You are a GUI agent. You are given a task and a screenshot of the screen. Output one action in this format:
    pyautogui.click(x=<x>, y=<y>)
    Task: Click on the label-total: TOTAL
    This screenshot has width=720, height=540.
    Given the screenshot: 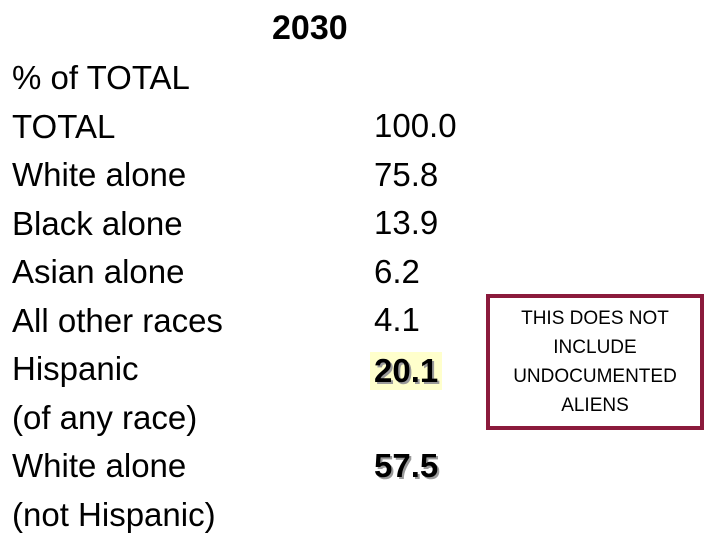 What is the action you would take?
    pyautogui.click(x=64, y=126)
    